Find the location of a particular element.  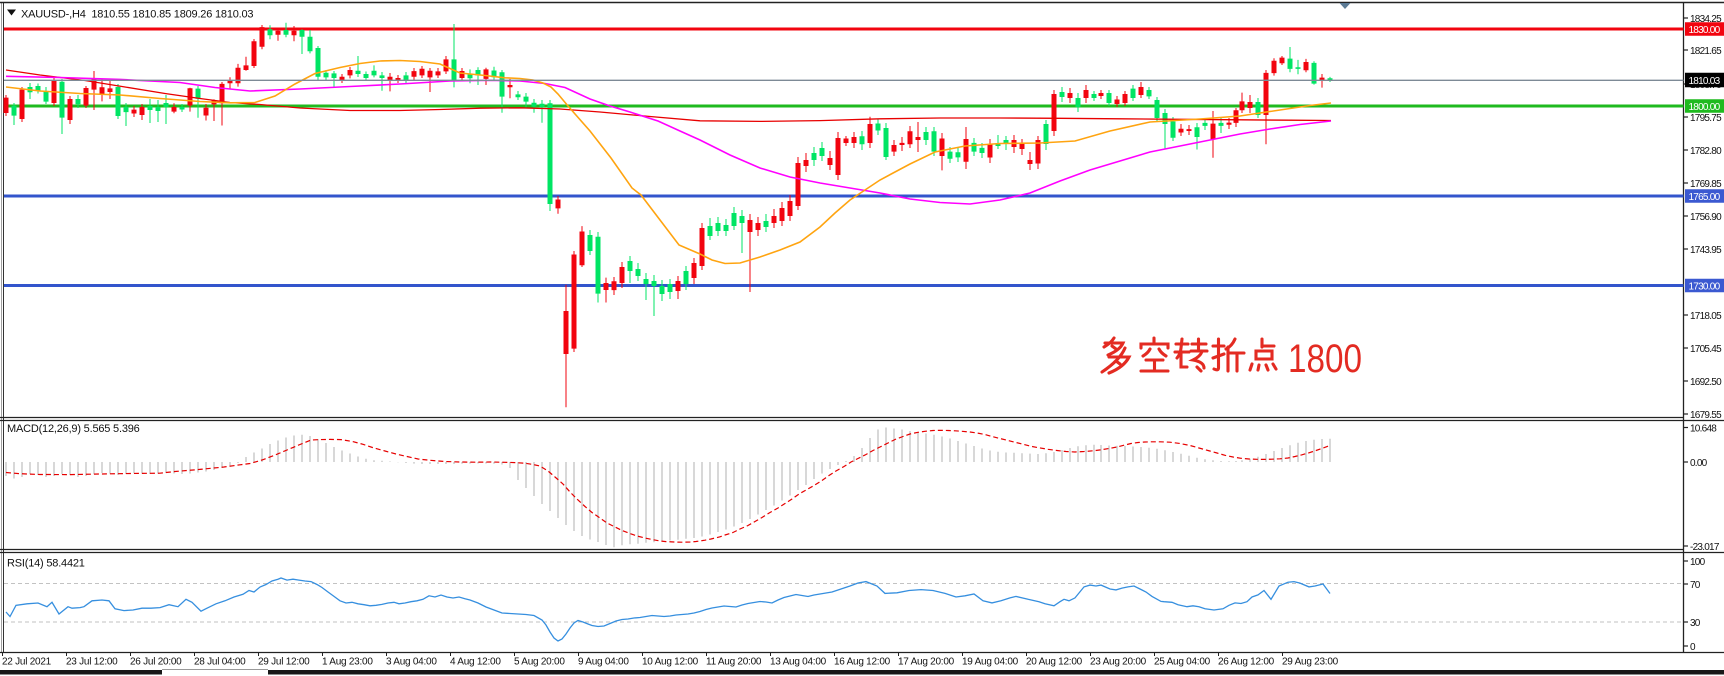

svg-text: 17 Aug 20:00 is located at coordinates (926, 662).